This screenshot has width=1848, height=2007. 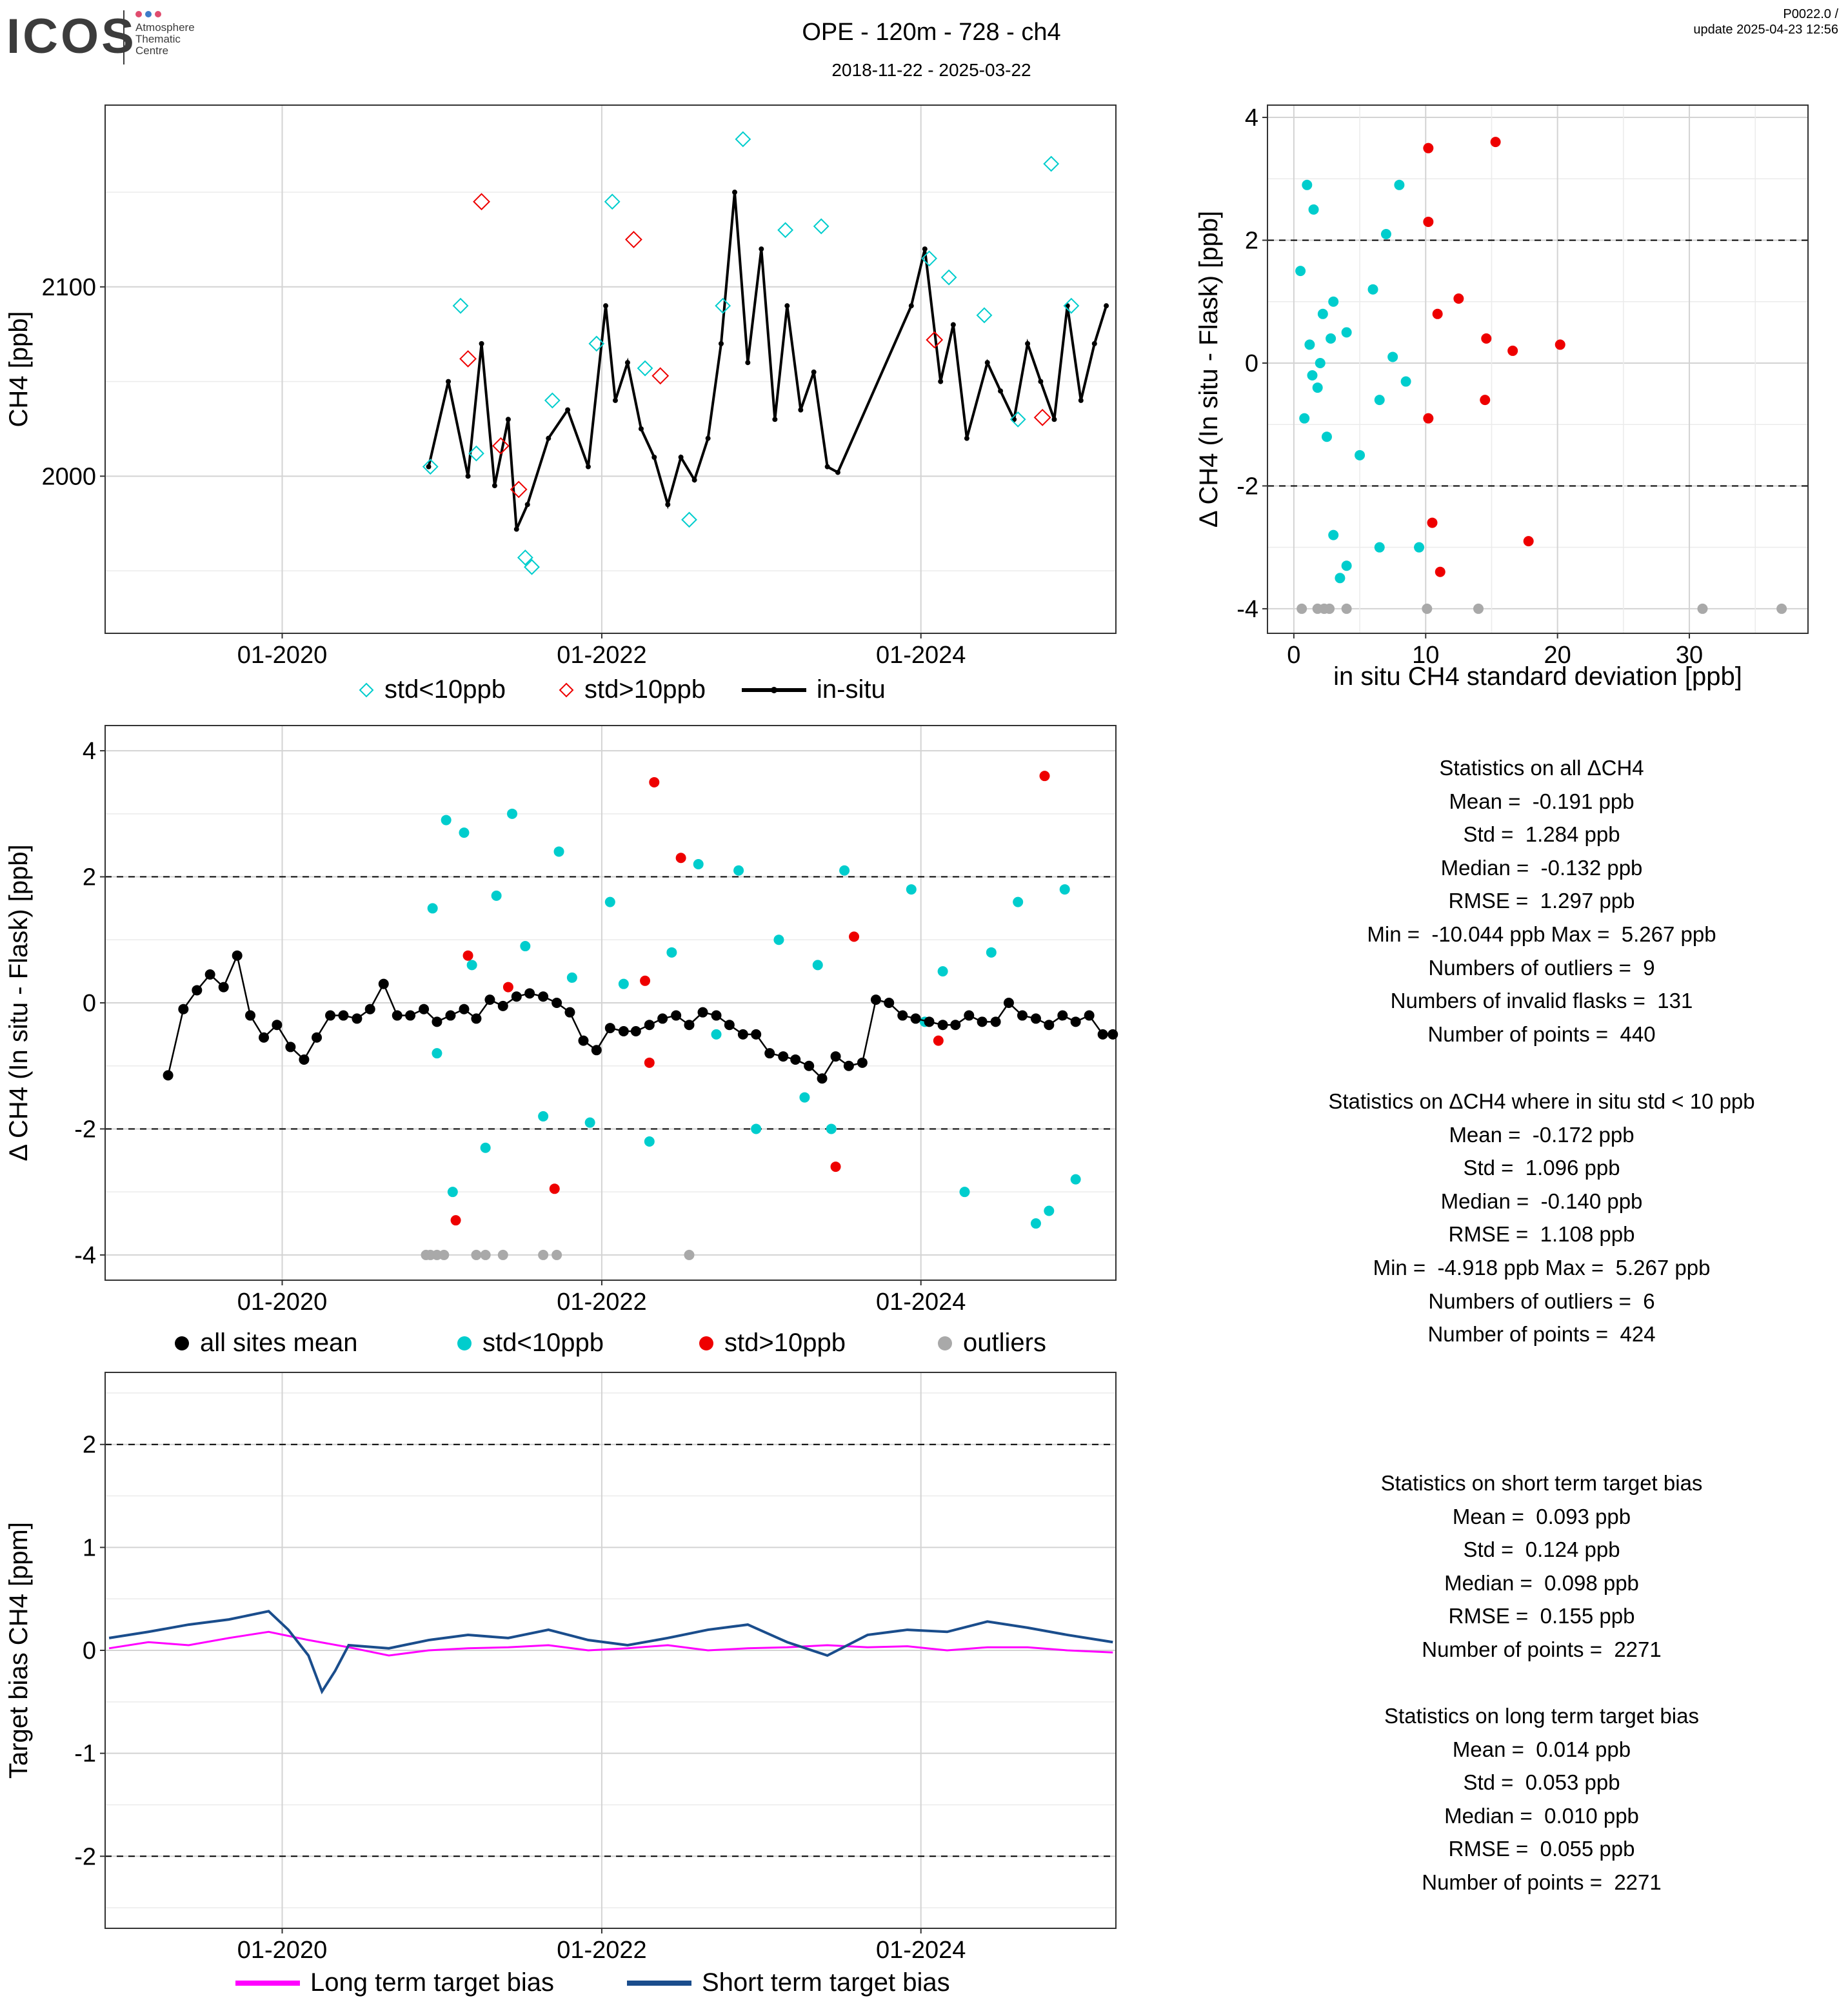 What do you see at coordinates (1542, 1201) in the screenshot?
I see `stats-line: Median = -0.140 ppb` at bounding box center [1542, 1201].